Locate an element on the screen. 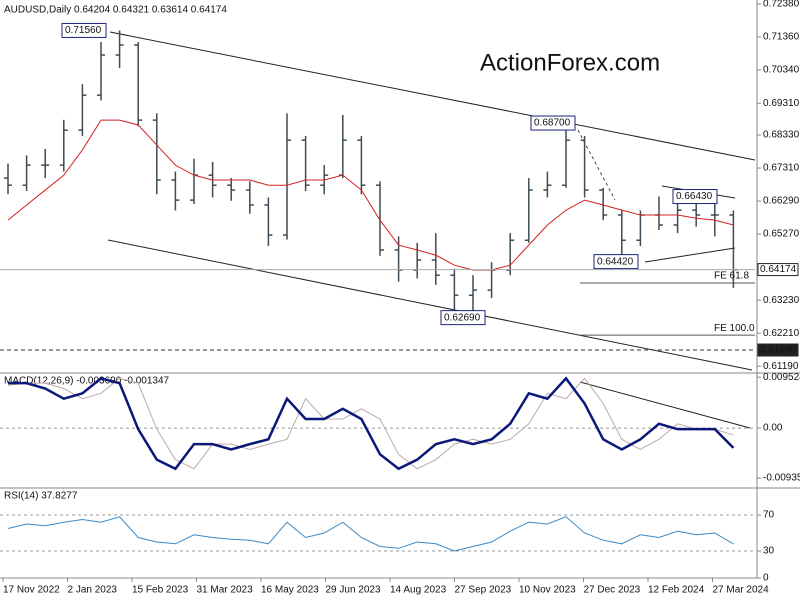 The height and width of the screenshot is (600, 800). signal-line is located at coordinates (370, 423).